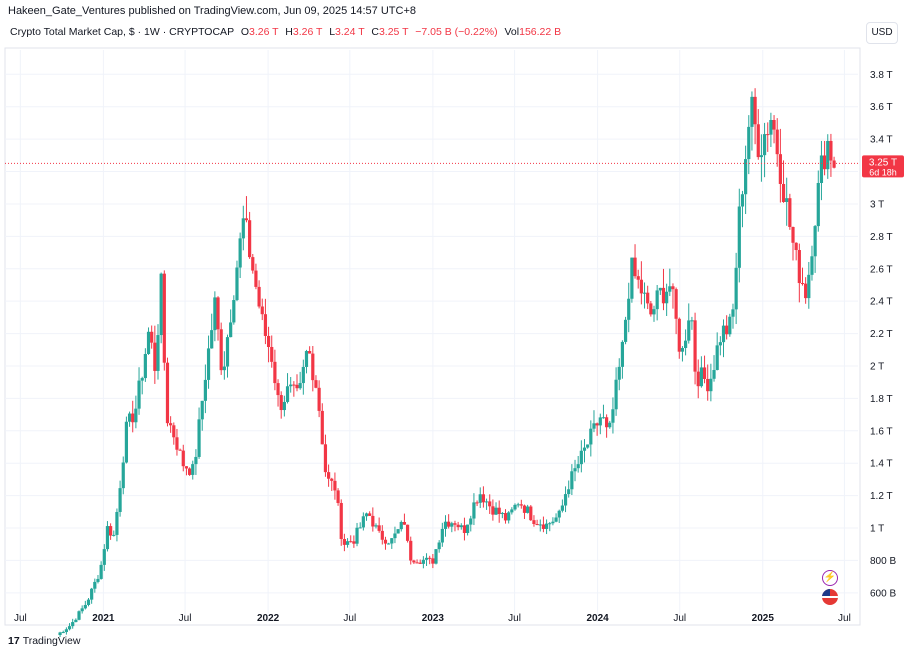  What do you see at coordinates (830, 578) in the screenshot?
I see `flash-icon: ⚡` at bounding box center [830, 578].